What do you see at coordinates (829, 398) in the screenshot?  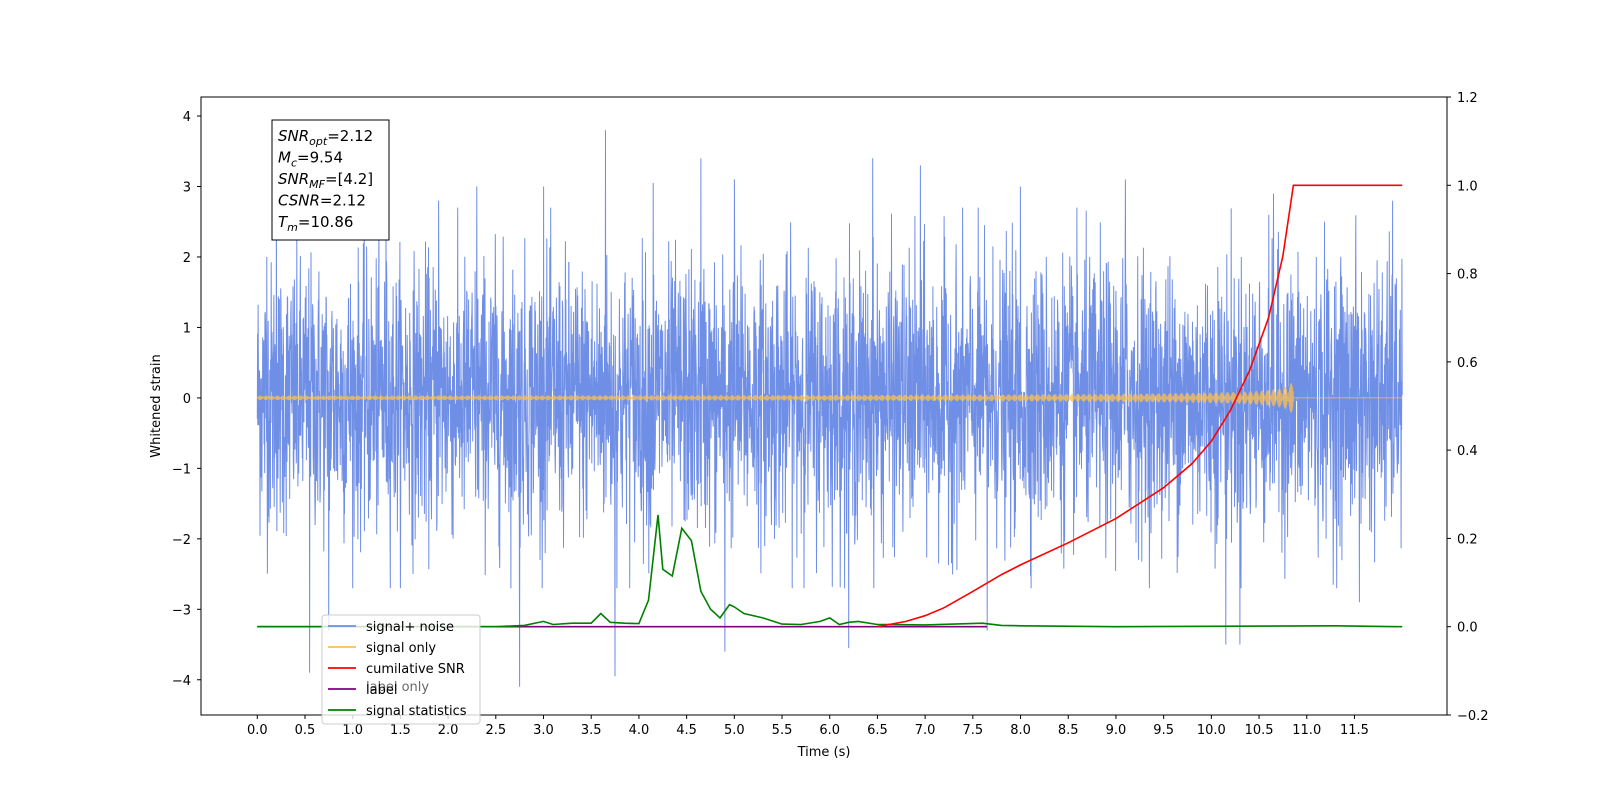 I see `series-signal-only-line` at bounding box center [829, 398].